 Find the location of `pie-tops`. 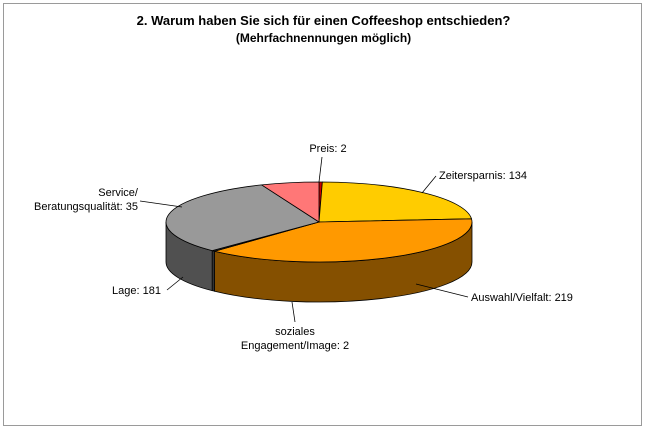

pie-tops is located at coordinates (319, 222).